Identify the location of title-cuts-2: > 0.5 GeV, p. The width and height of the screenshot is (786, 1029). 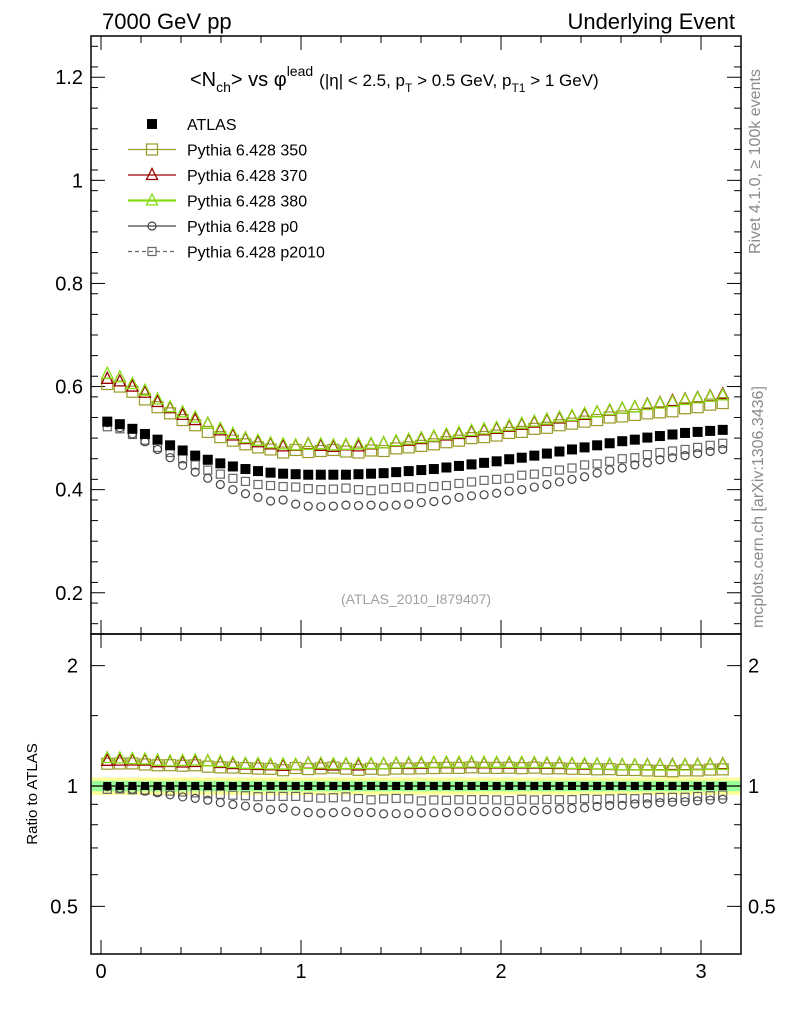
(461, 80).